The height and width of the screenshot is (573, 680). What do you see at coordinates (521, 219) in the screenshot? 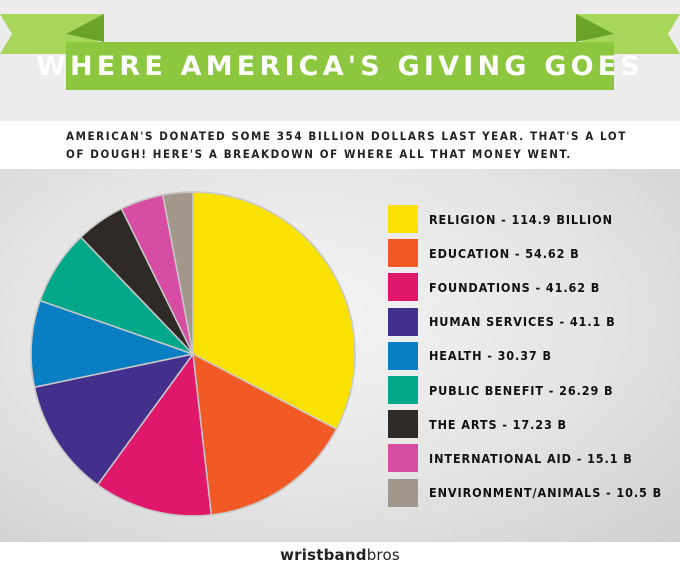
I see `legend-label-religion: RELIGION - 114.9 BILLION` at bounding box center [521, 219].